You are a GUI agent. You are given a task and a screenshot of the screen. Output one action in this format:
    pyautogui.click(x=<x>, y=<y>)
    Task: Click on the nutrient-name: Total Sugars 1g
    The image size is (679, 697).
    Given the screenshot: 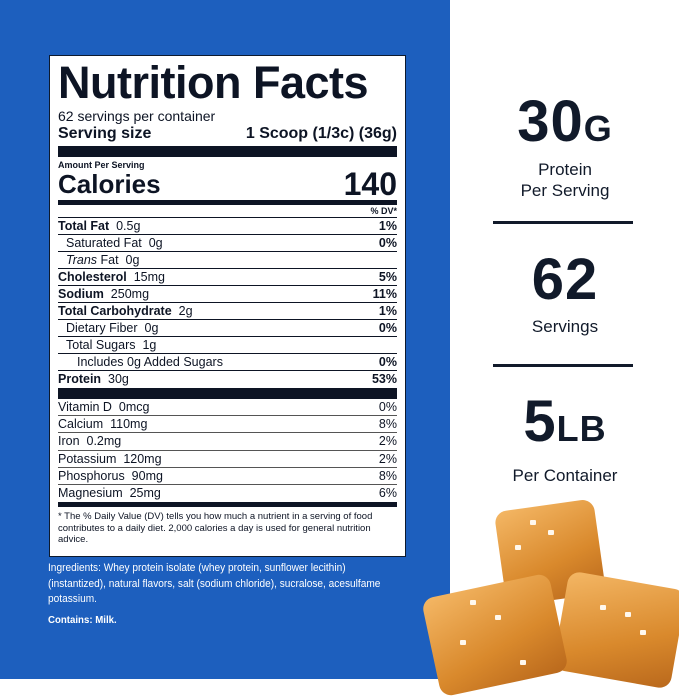 What is the action you would take?
    pyautogui.click(x=107, y=345)
    